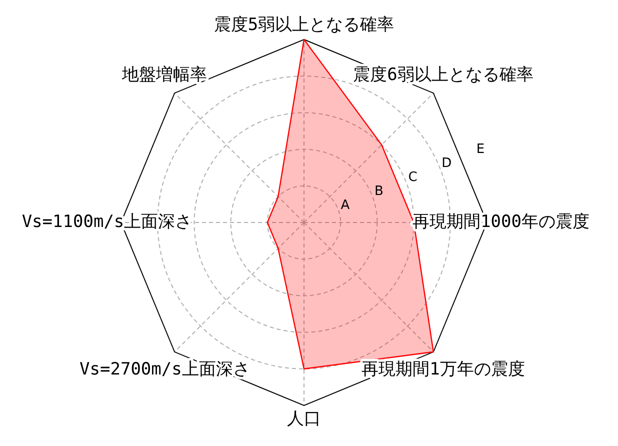 The width and height of the screenshot is (618, 446). Describe the element at coordinates (413, 177) in the screenshot. I see `y-tick-label: C` at that location.